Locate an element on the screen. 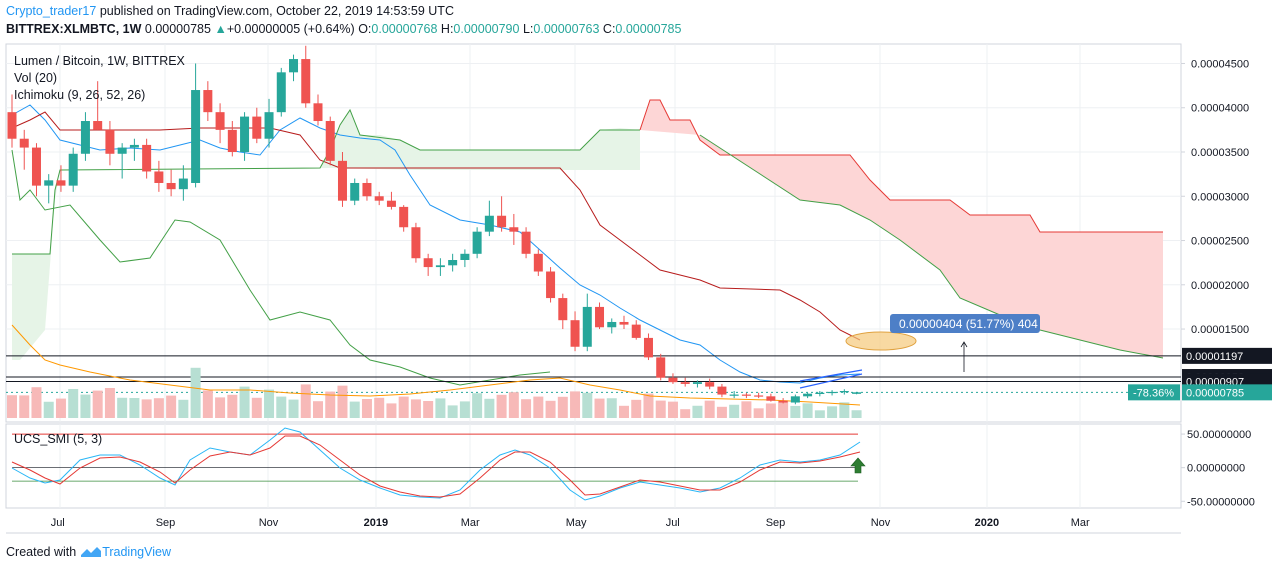 The width and height of the screenshot is (1274, 570). close-value: 0.00000785 is located at coordinates (648, 29).